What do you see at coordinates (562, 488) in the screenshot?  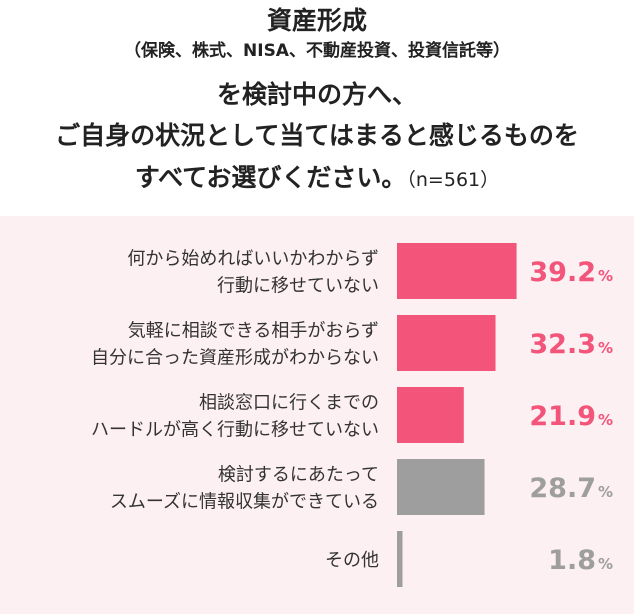 I see `value-label-4: 28.7` at bounding box center [562, 488].